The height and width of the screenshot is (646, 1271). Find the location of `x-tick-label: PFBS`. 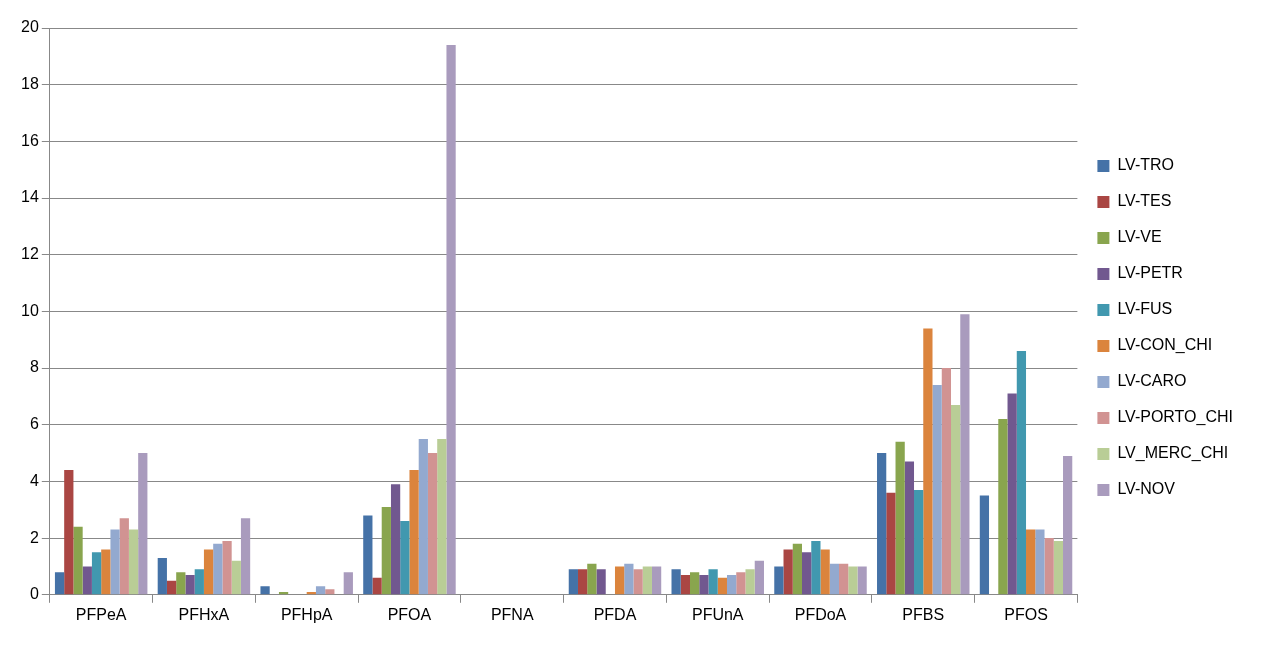

x-tick-label: PFBS is located at coordinates (923, 614).